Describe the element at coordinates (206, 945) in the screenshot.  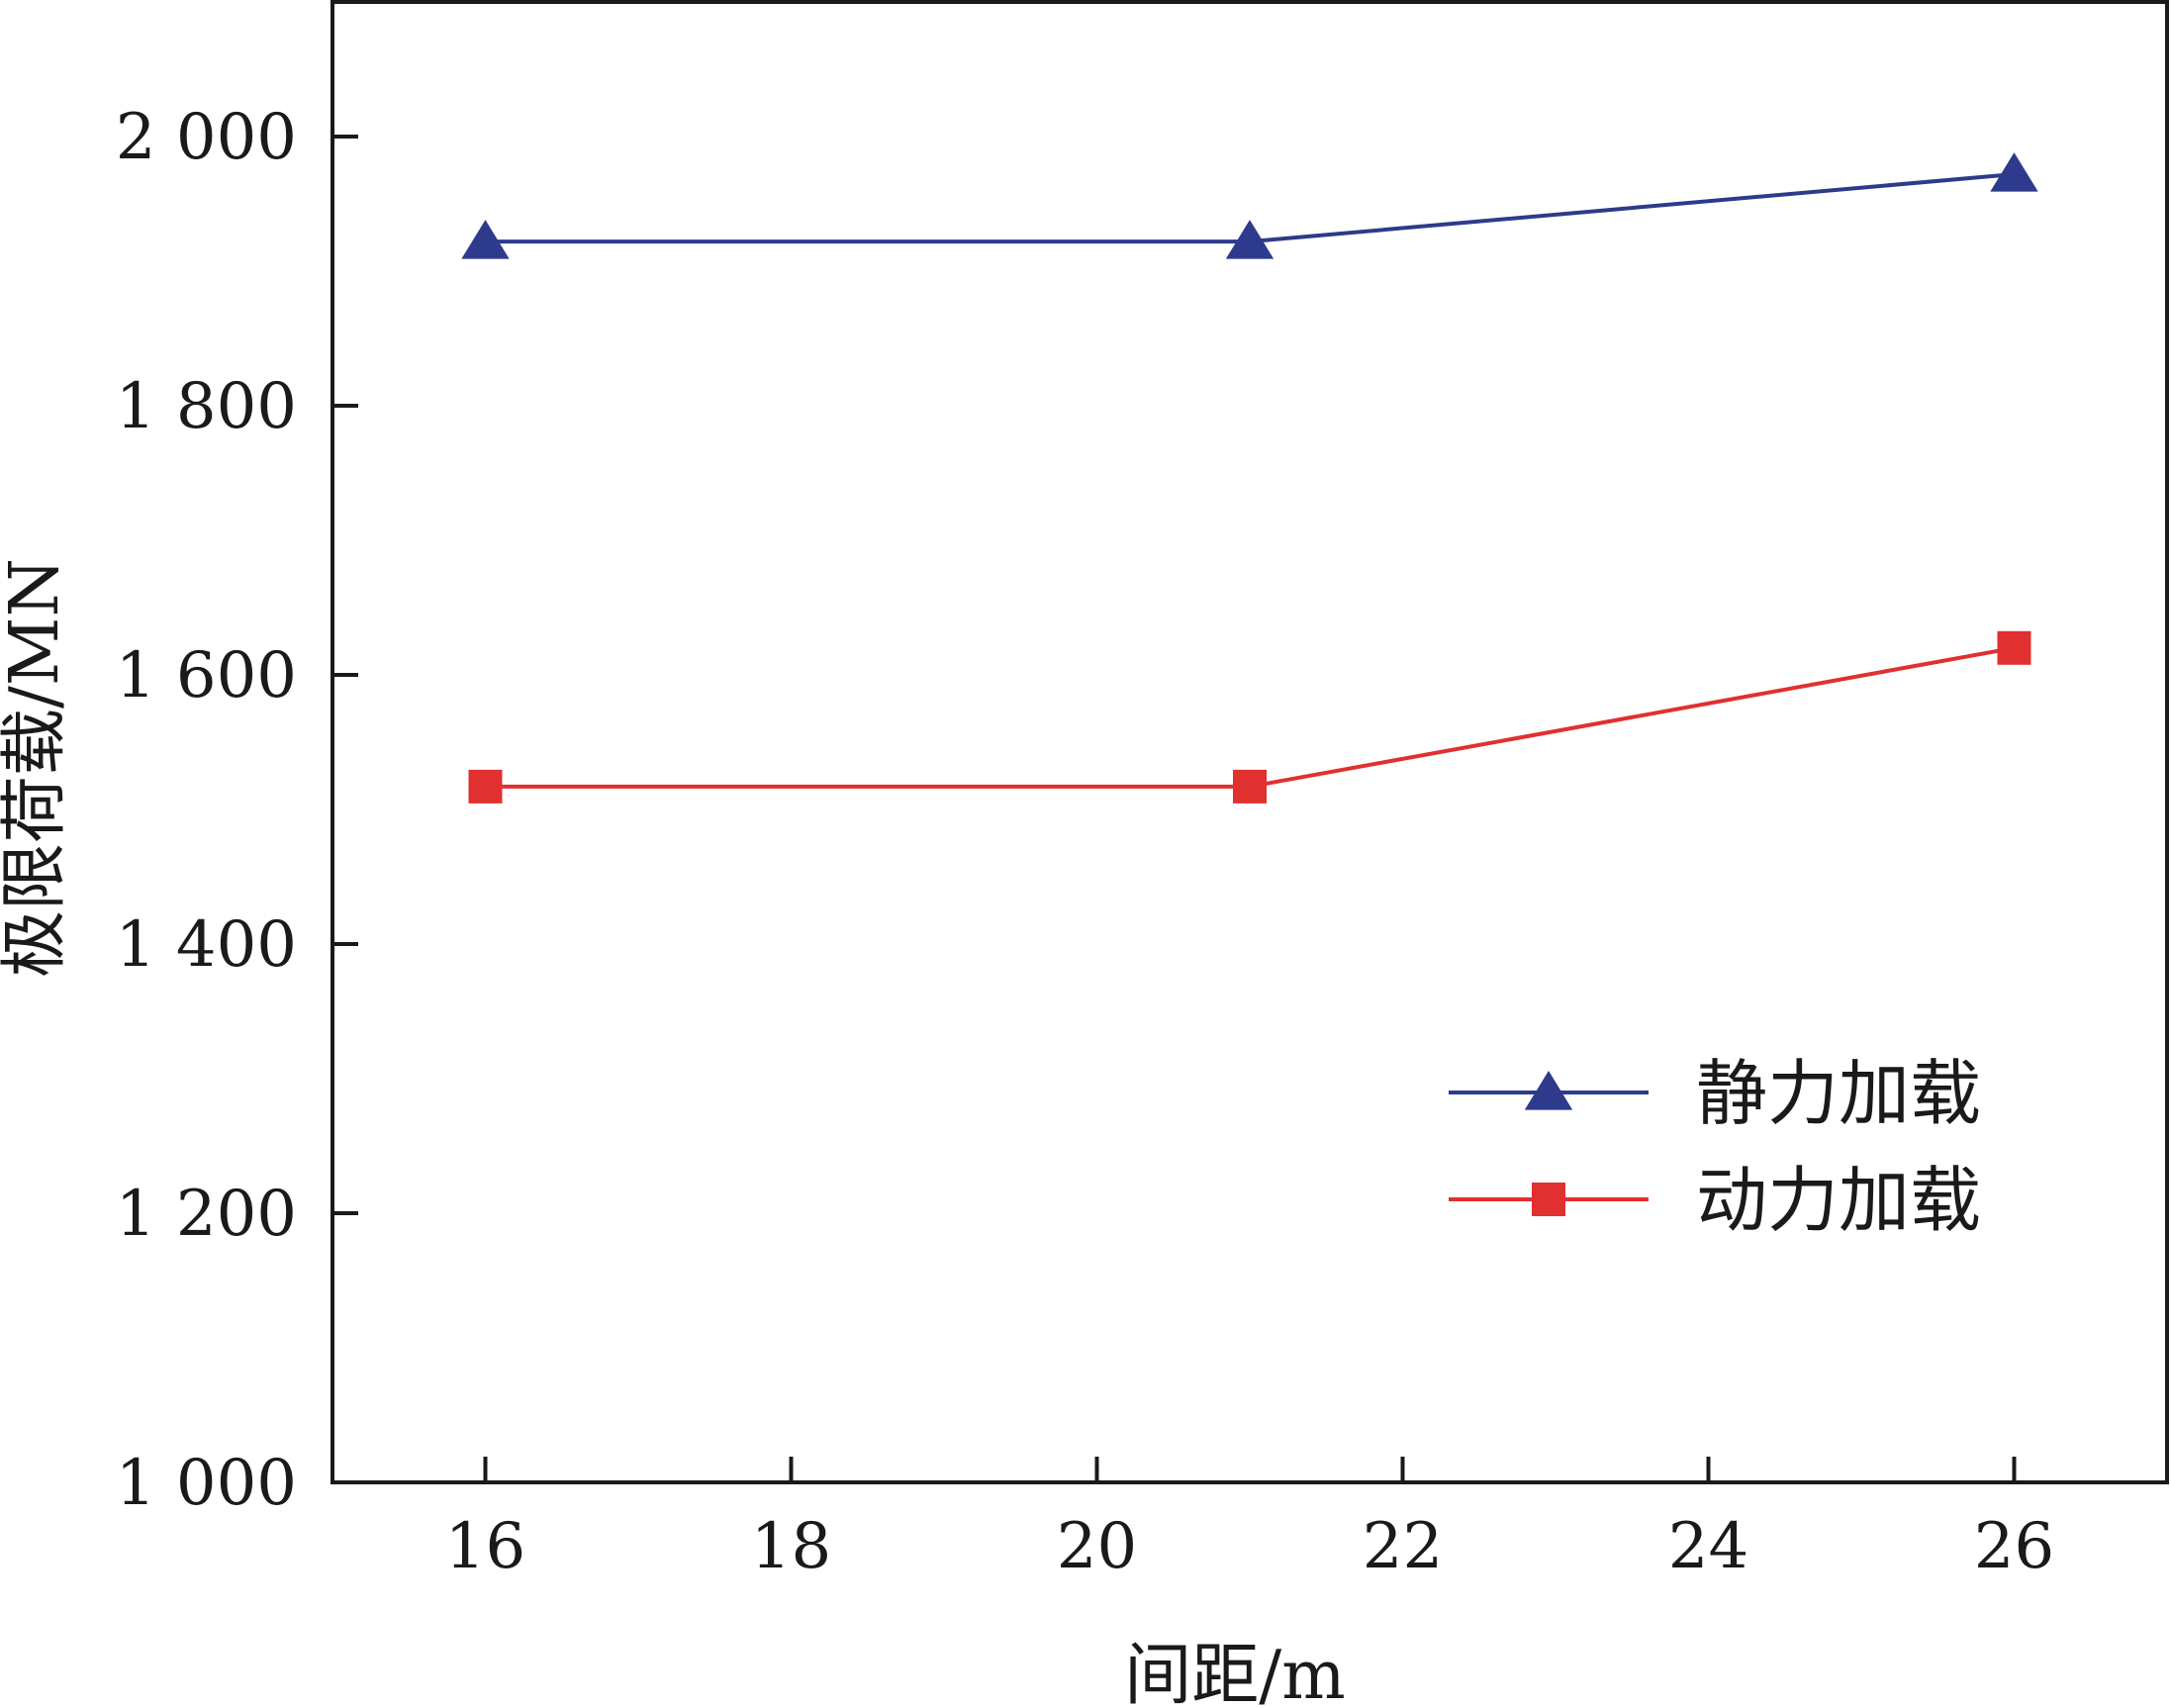
I see `y-tick-label: 1 400` at that location.